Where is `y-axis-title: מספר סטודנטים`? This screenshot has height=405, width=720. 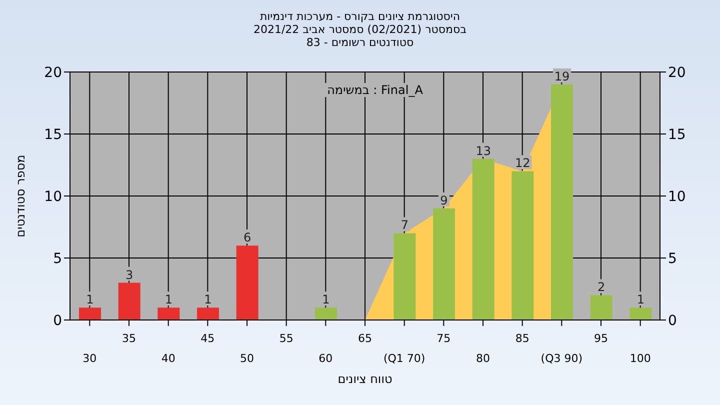
y-axis-title: מספר סטודנטים is located at coordinates (20, 196).